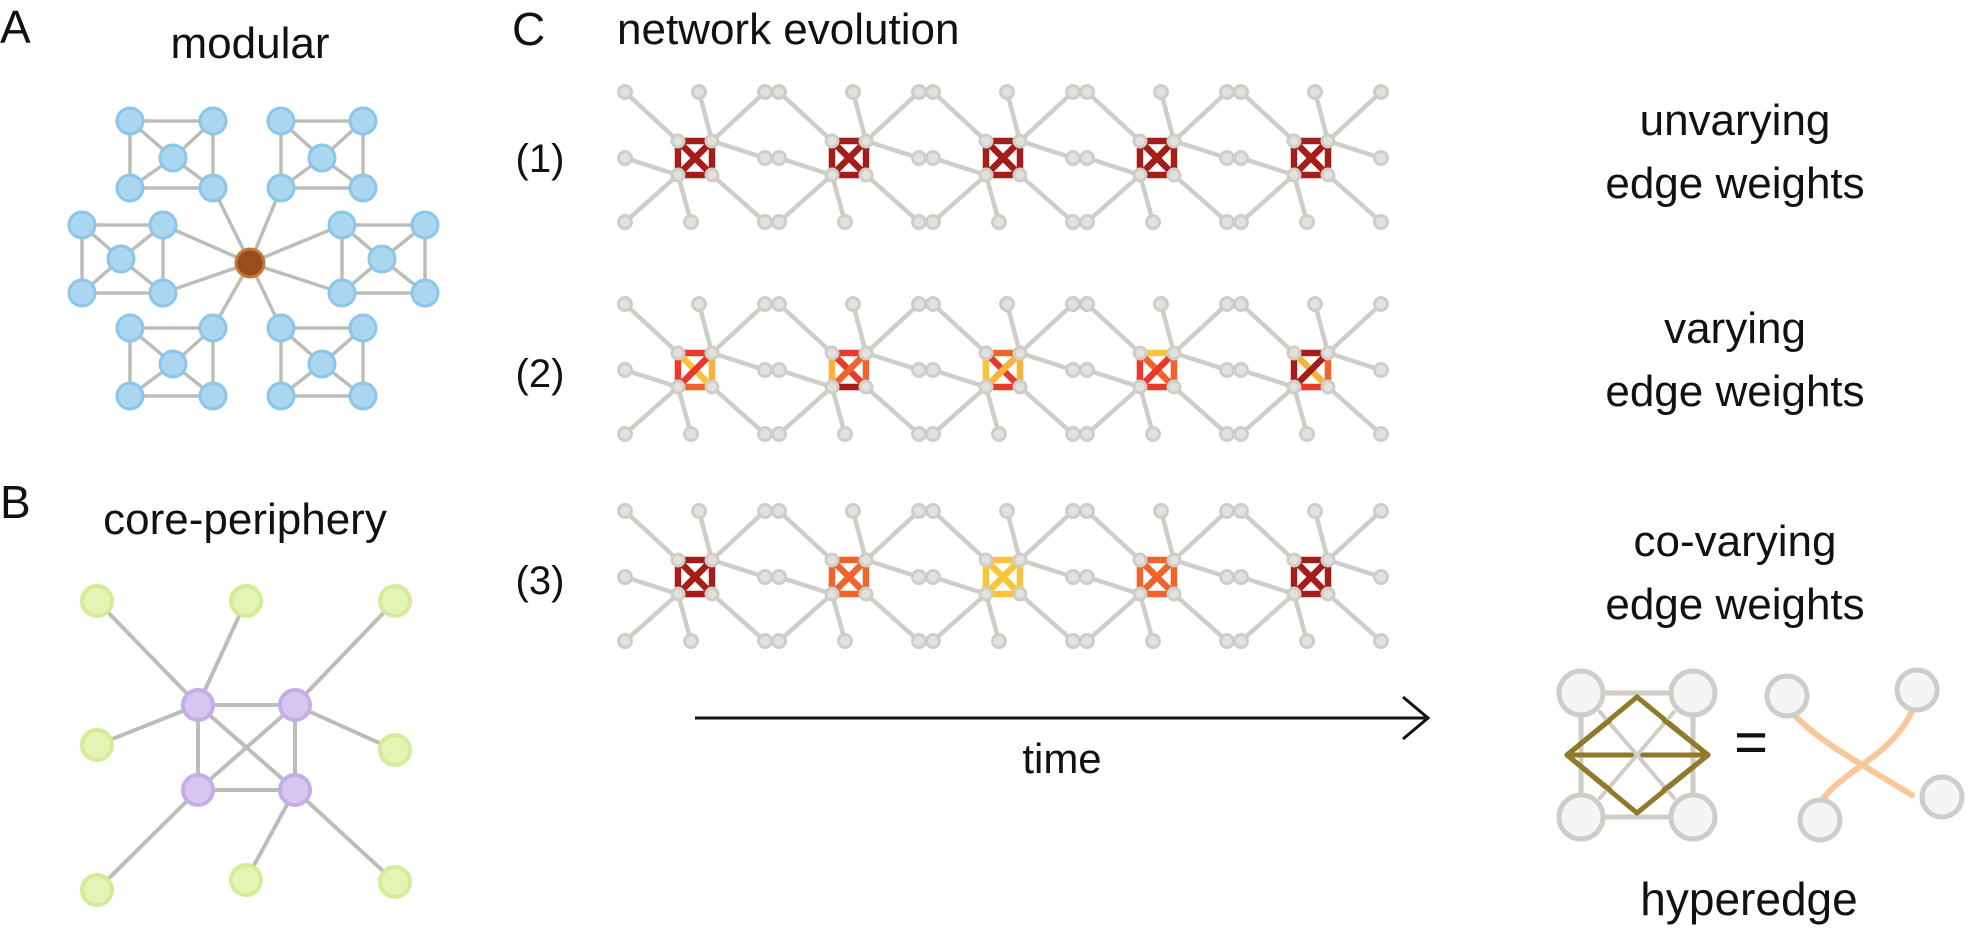 The width and height of the screenshot is (1970, 928). Describe the element at coordinates (540, 159) in the screenshot. I see `row-1-label: (1)` at that location.